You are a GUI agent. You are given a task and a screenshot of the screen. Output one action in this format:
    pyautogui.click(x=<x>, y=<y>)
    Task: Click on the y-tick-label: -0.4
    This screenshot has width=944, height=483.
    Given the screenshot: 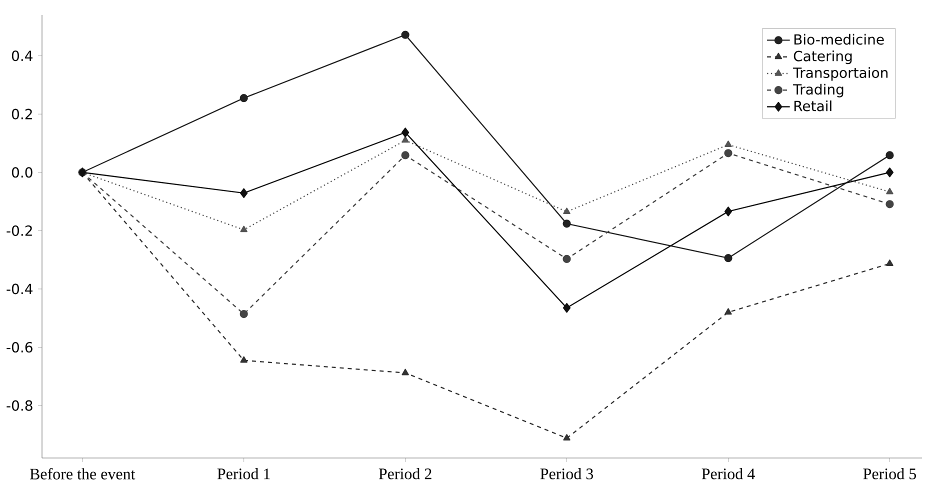 What is the action you would take?
    pyautogui.click(x=19, y=289)
    